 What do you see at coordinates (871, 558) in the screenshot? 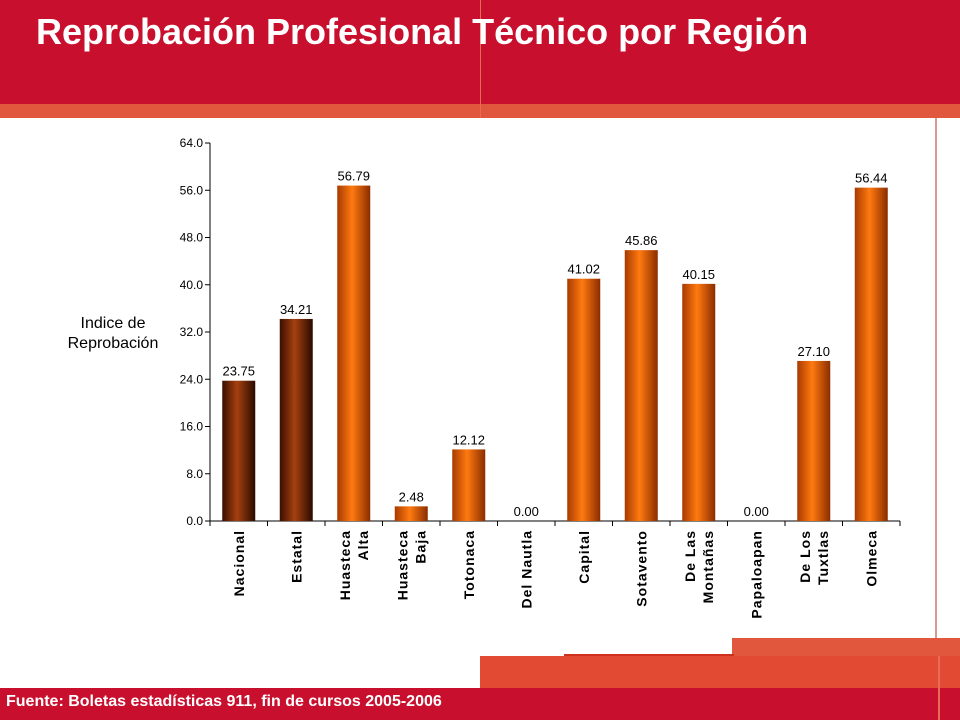
I see `x-category-label: Olmeca` at bounding box center [871, 558].